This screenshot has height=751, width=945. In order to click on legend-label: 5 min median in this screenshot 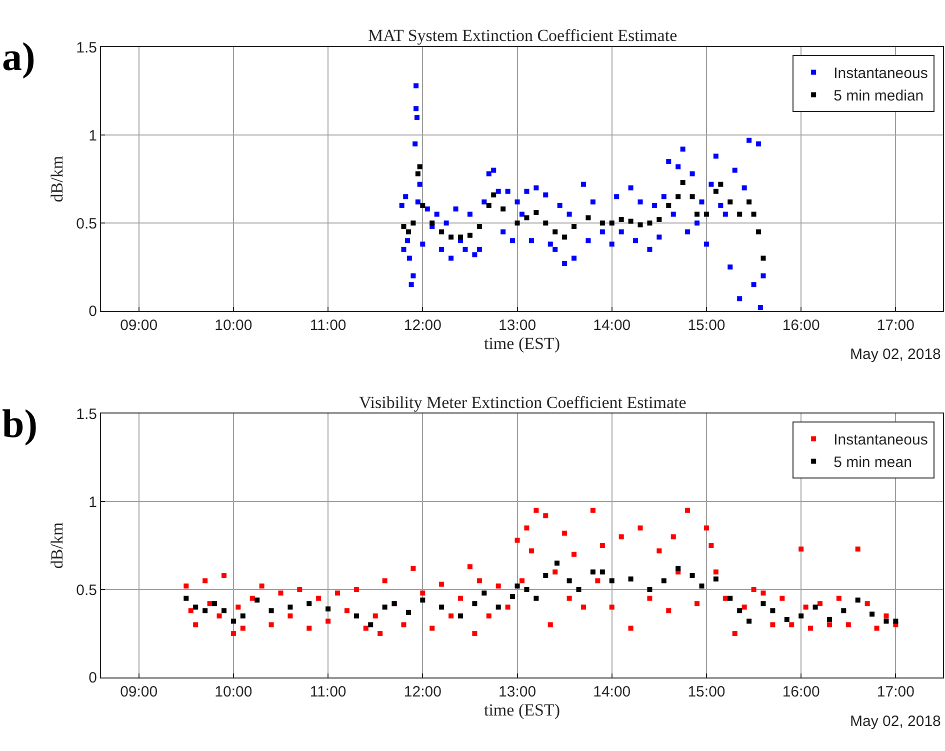, I will do `click(879, 96)`.